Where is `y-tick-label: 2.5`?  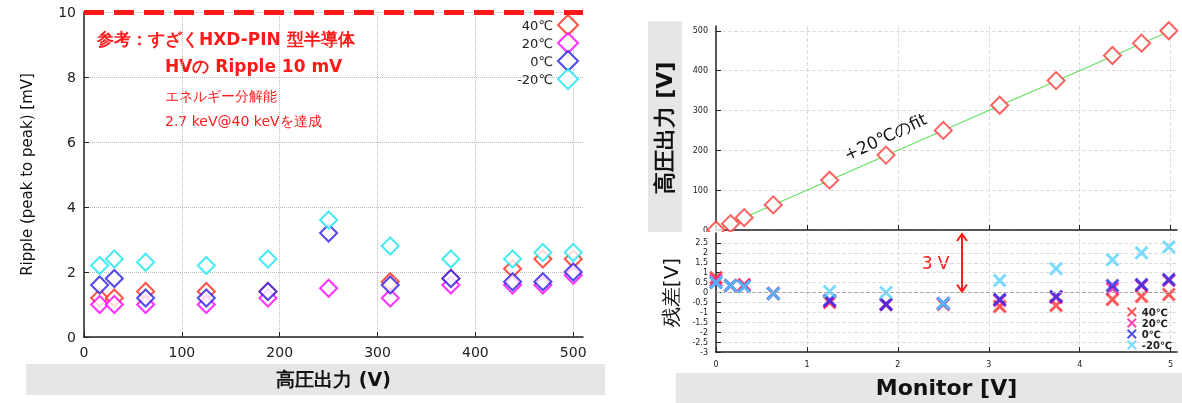
y-tick-label: 2.5 is located at coordinates (701, 243).